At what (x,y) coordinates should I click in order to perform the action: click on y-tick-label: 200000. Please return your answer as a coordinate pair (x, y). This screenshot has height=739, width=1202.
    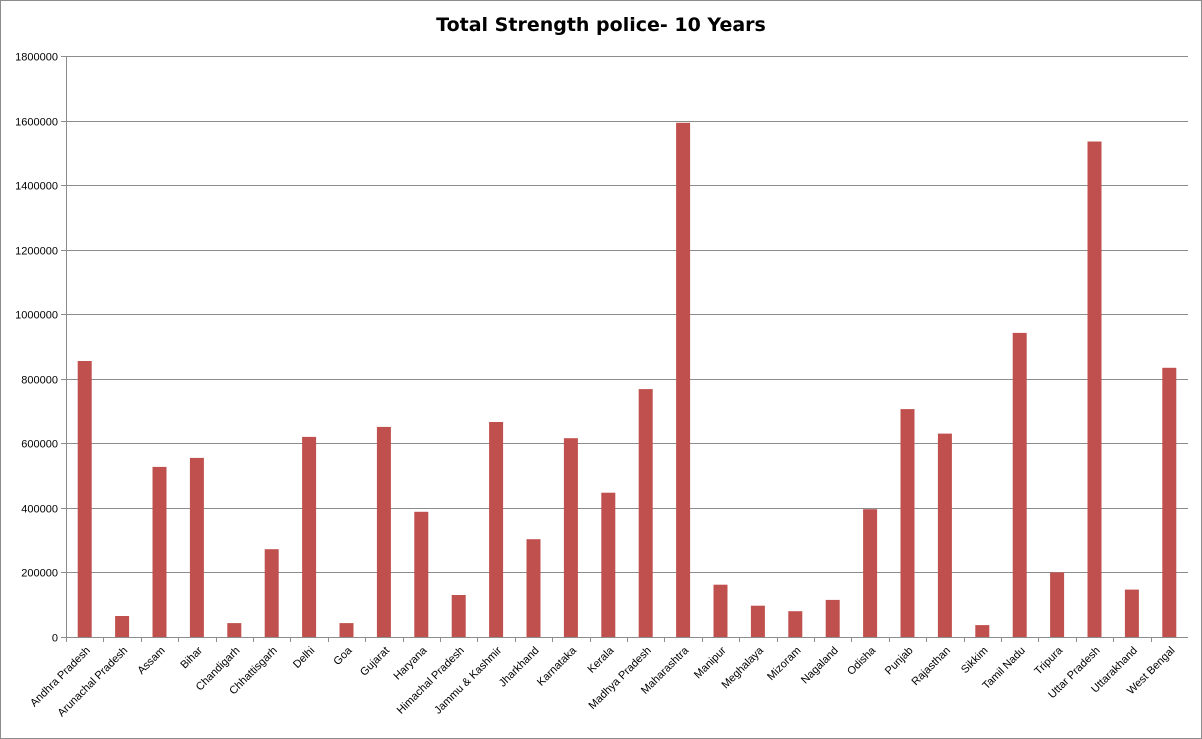
    Looking at the image, I should click on (39, 574).